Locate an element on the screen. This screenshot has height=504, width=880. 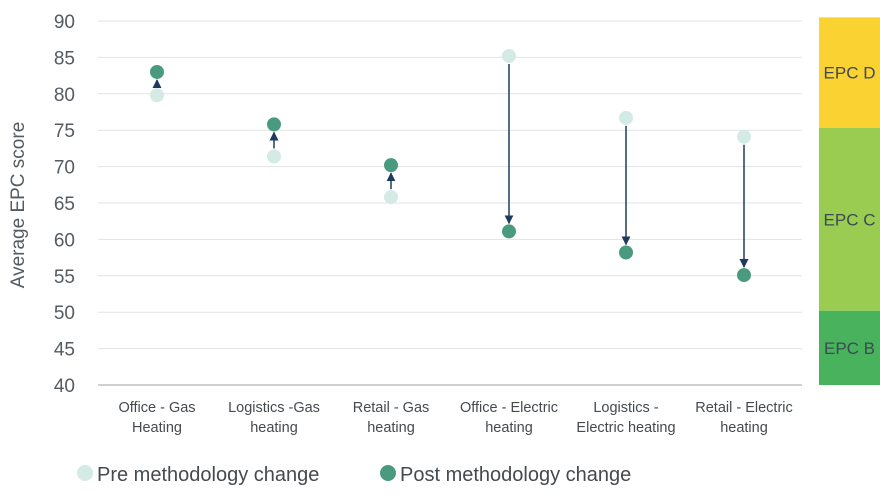
x-category-label: Logistics - Electric heating is located at coordinates (625, 418).